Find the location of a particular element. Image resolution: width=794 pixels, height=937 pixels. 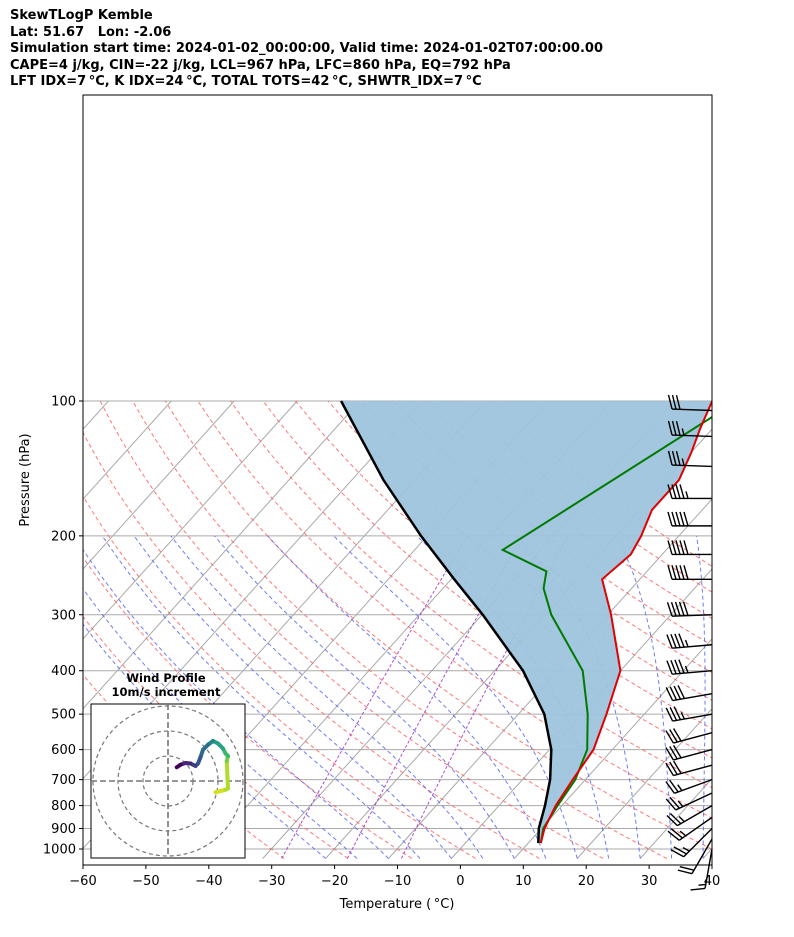

dry-adiabat is located at coordinates (568, 509).